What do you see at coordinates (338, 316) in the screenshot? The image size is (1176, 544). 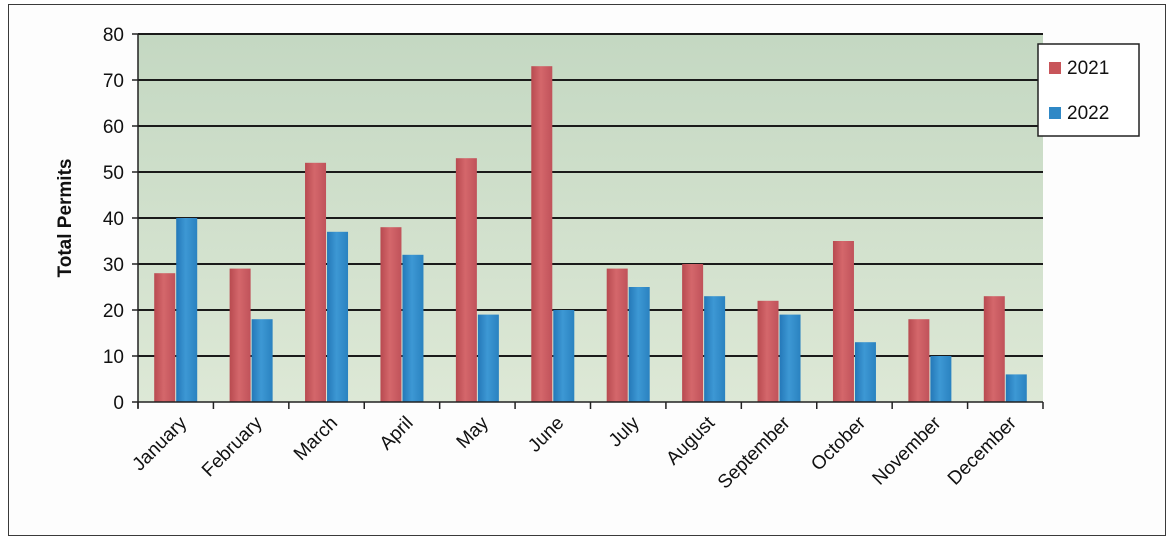 I see `bar-2022-march` at bounding box center [338, 316].